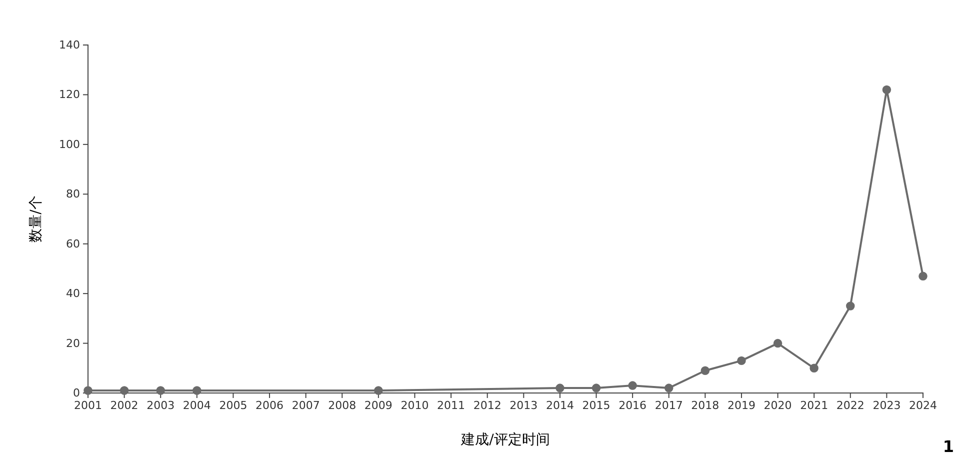  What do you see at coordinates (69, 45) in the screenshot?
I see `y-tick-label: 140` at bounding box center [69, 45].